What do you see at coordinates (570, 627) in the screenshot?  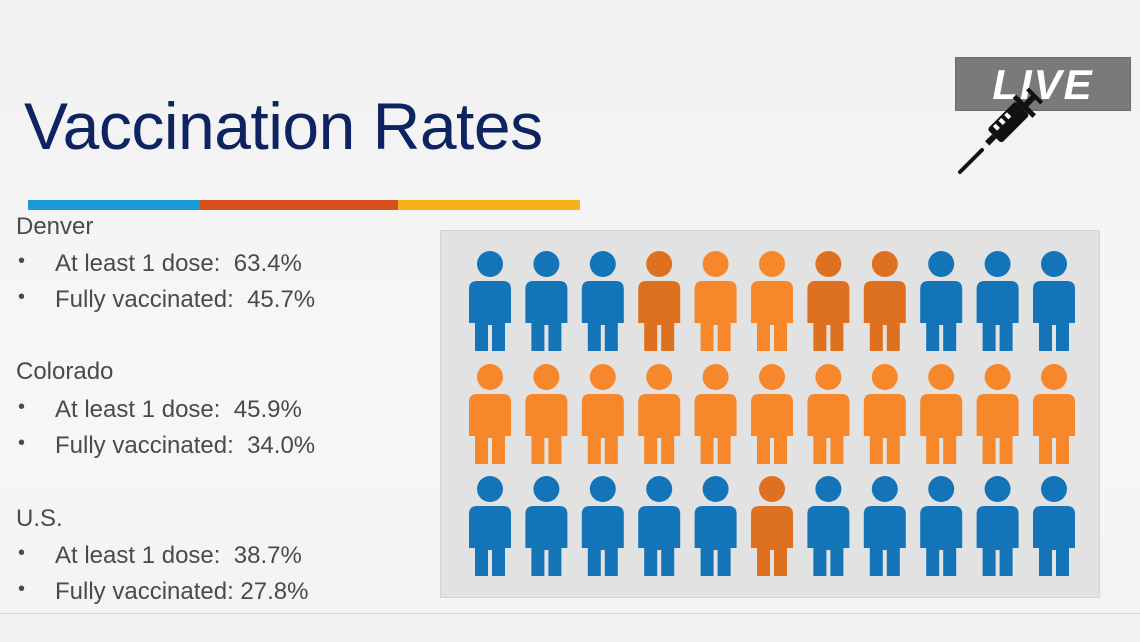 I see `footer-strip` at bounding box center [570, 627].